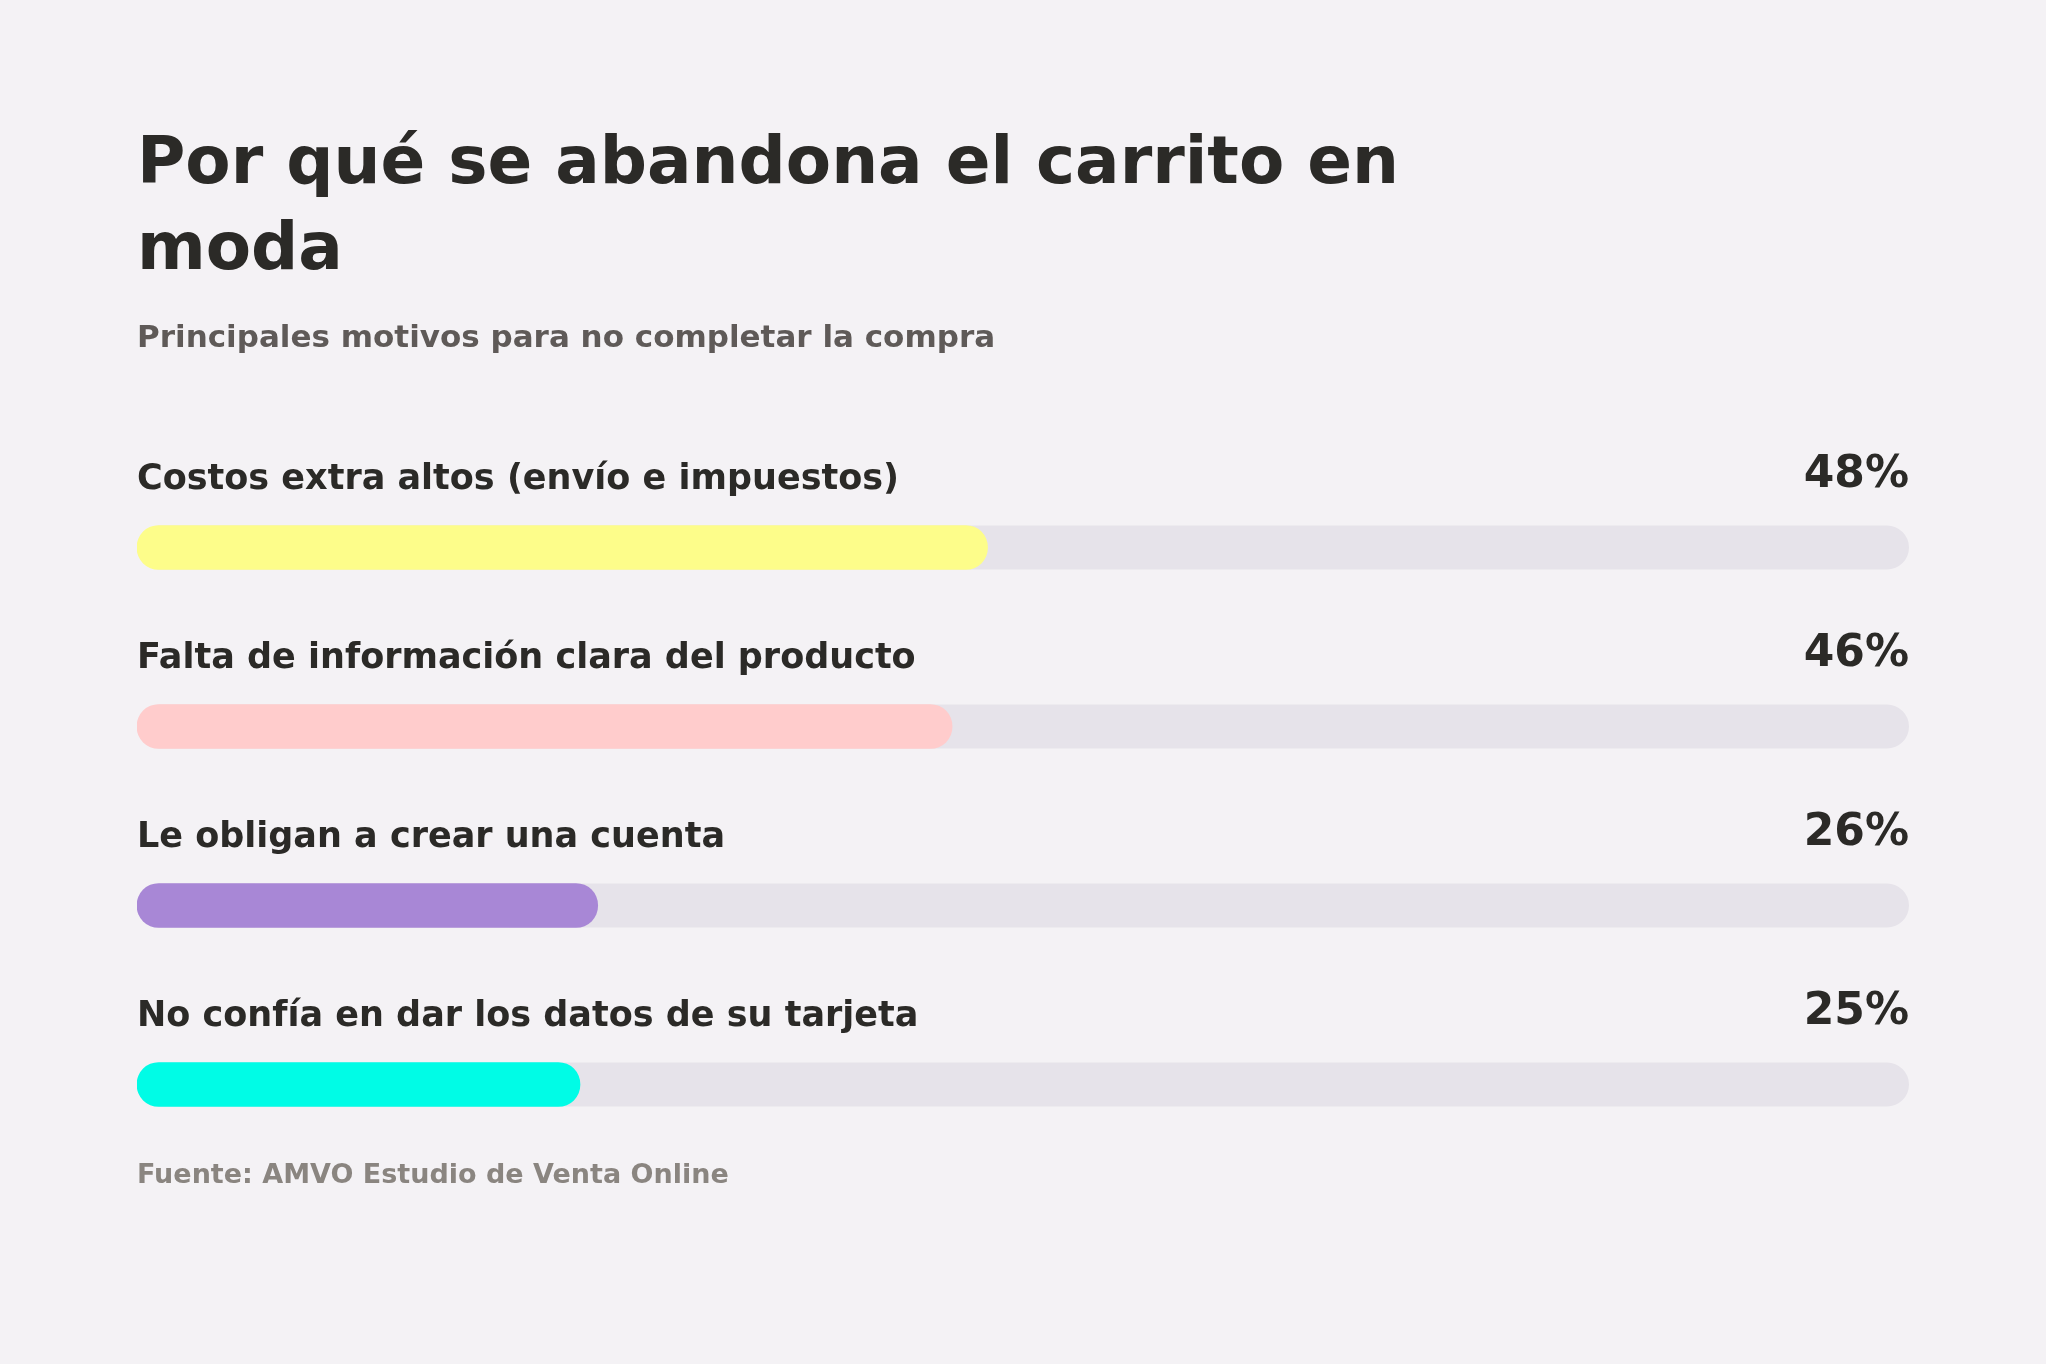 The height and width of the screenshot is (1364, 2046). What do you see at coordinates (1856, 1008) in the screenshot?
I see `data-label: 25%` at bounding box center [1856, 1008].